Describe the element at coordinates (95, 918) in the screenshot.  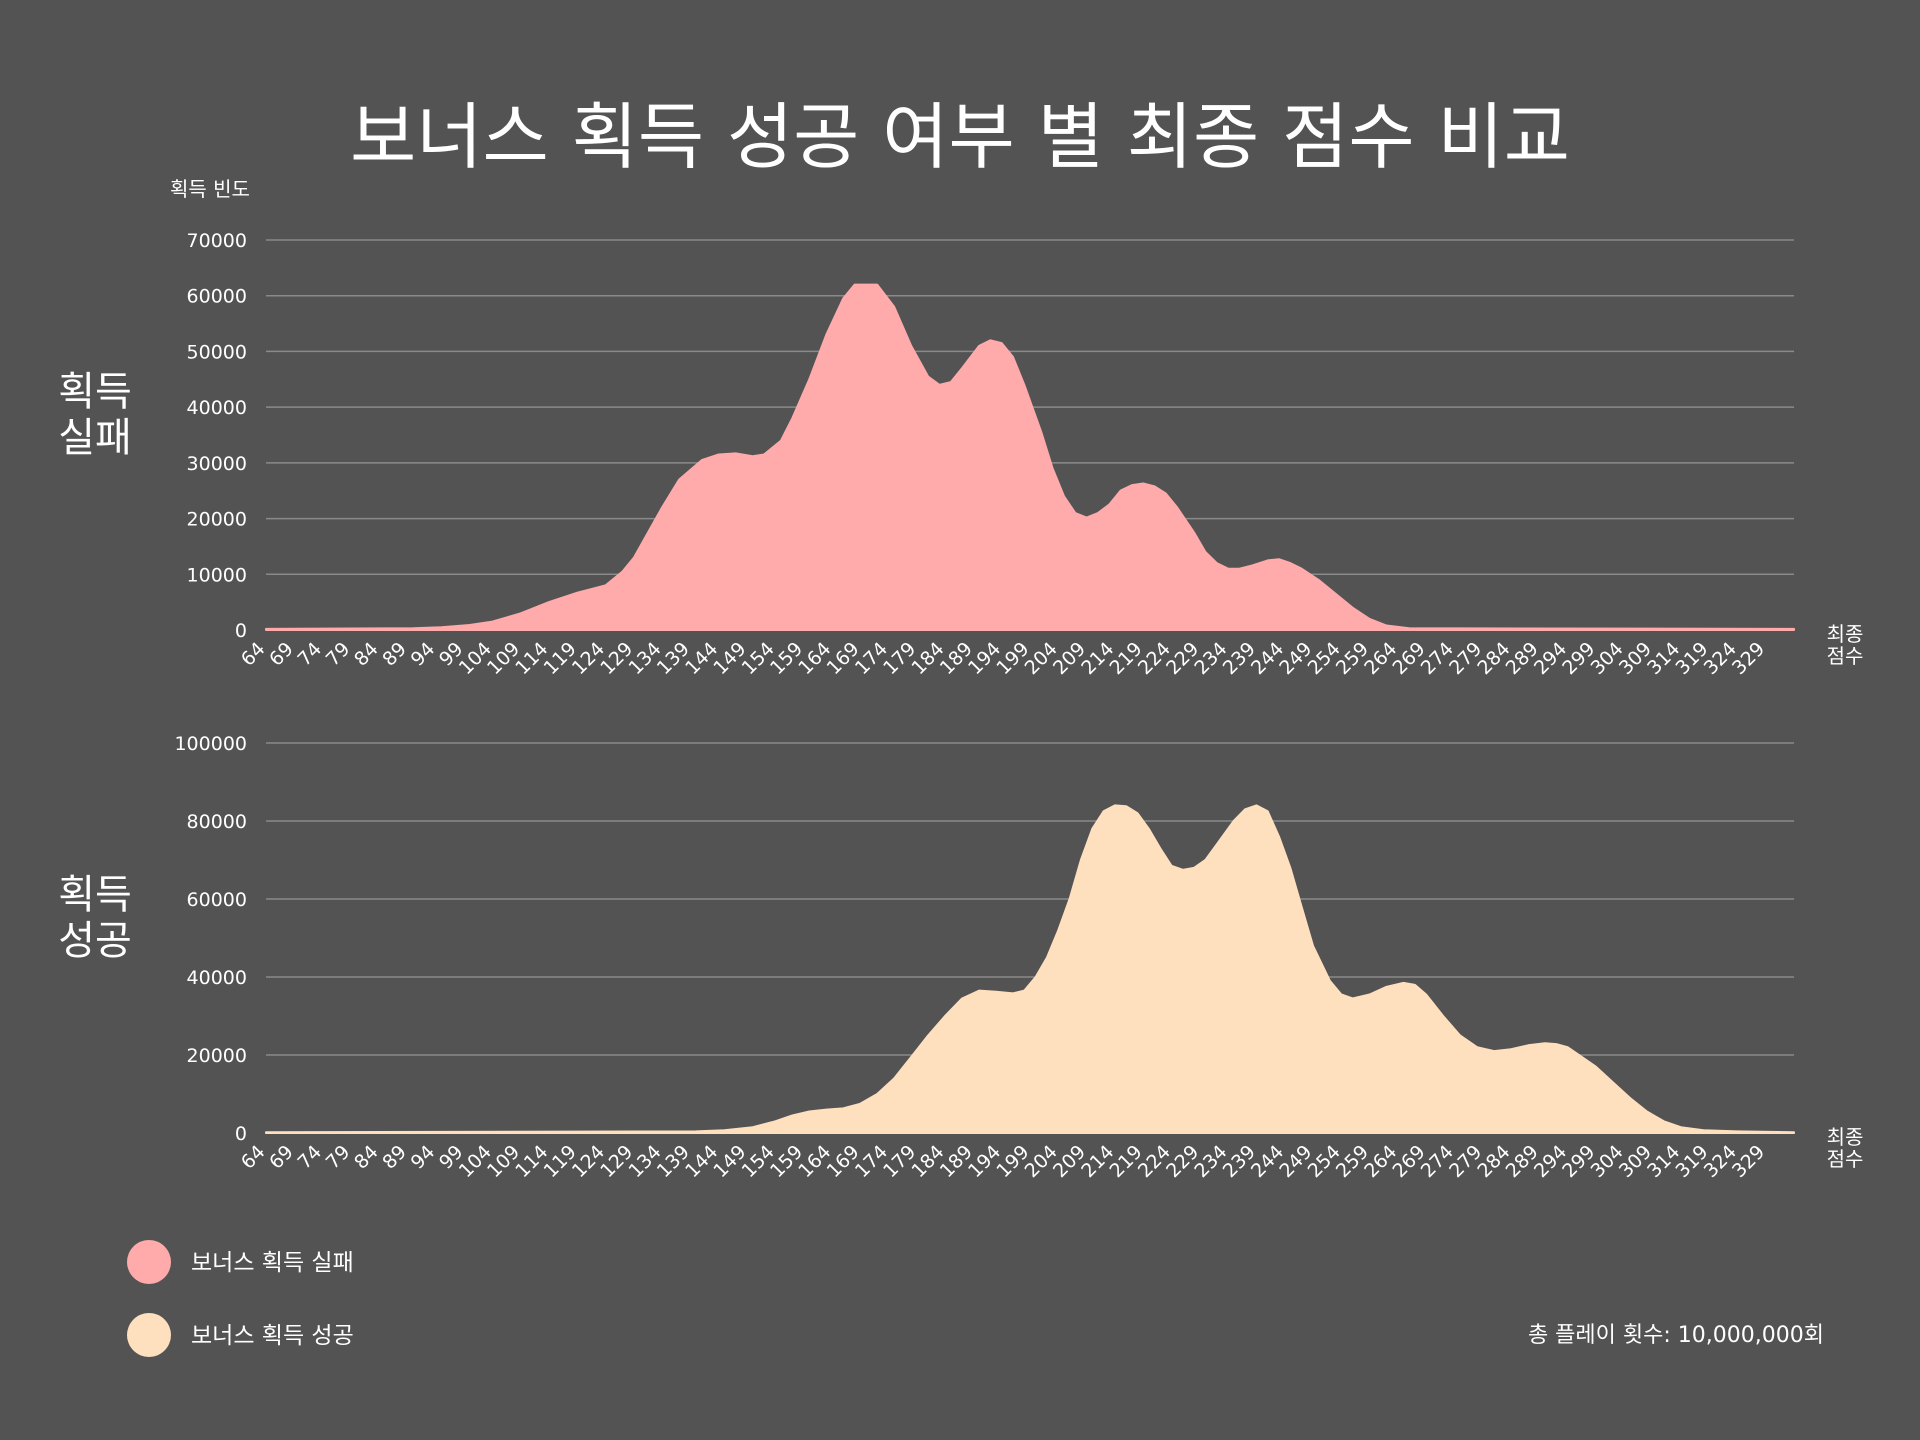
I see `row-label: 획득 성공` at that location.